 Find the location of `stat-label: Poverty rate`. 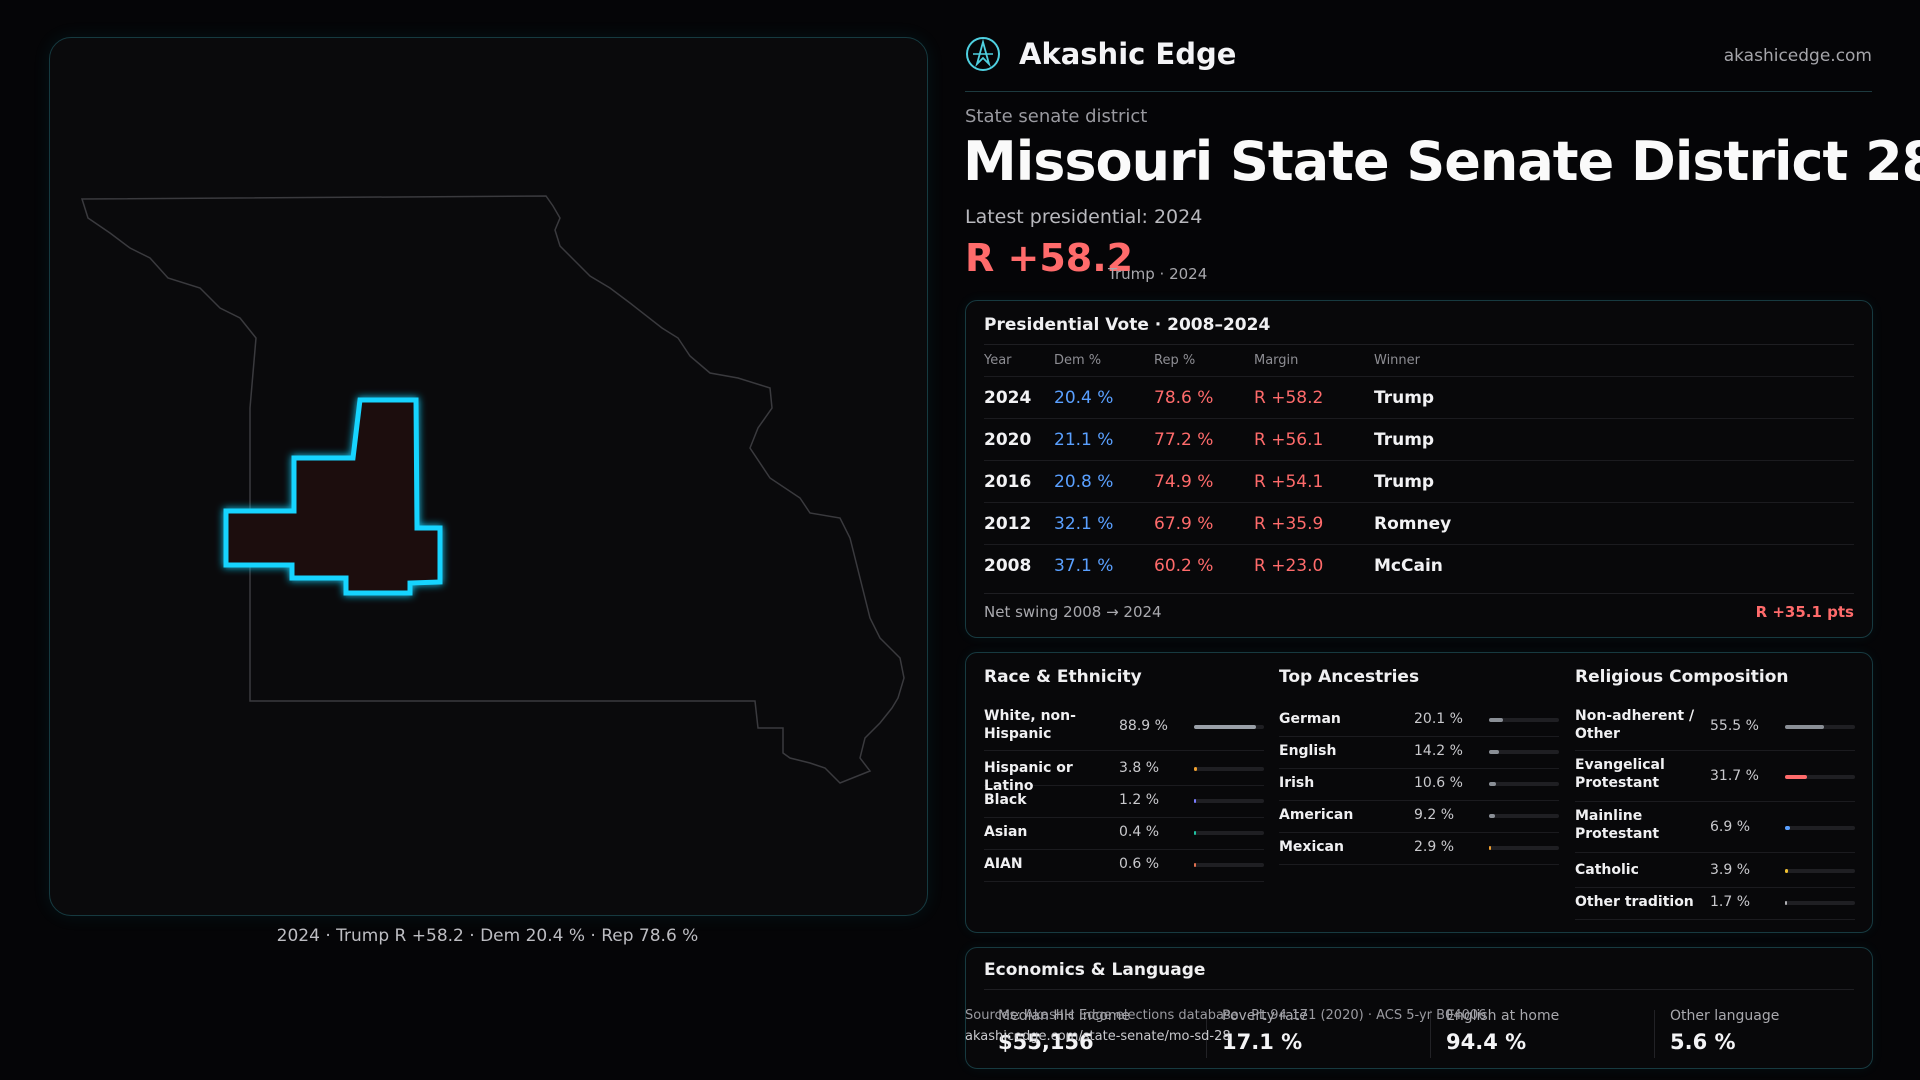

stat-label: Poverty rate is located at coordinates (1265, 1016).